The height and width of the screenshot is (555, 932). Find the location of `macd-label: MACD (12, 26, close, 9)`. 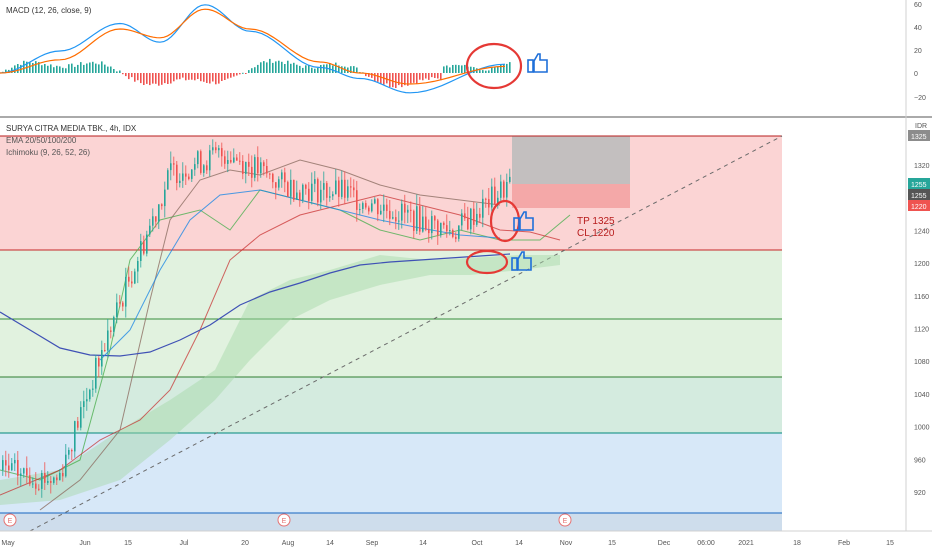

macd-label: MACD (12, 26, close, 9) is located at coordinates (49, 10).